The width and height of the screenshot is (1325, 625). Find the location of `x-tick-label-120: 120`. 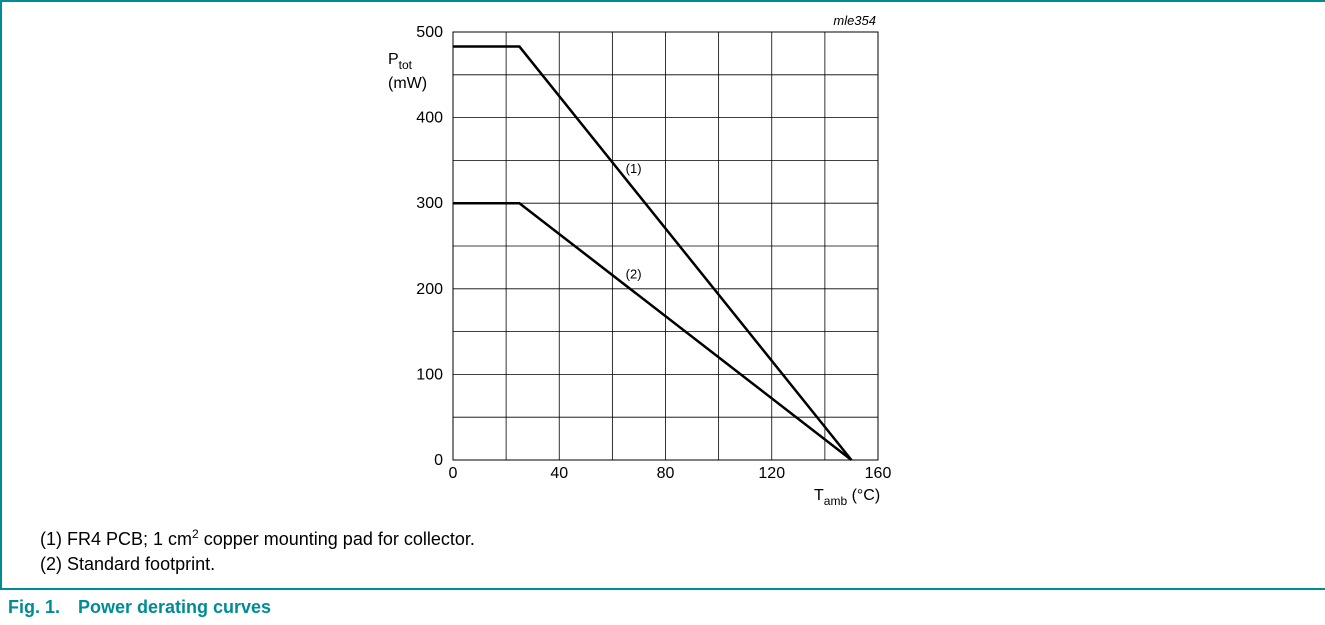

x-tick-label-120: 120 is located at coordinates (771, 473).